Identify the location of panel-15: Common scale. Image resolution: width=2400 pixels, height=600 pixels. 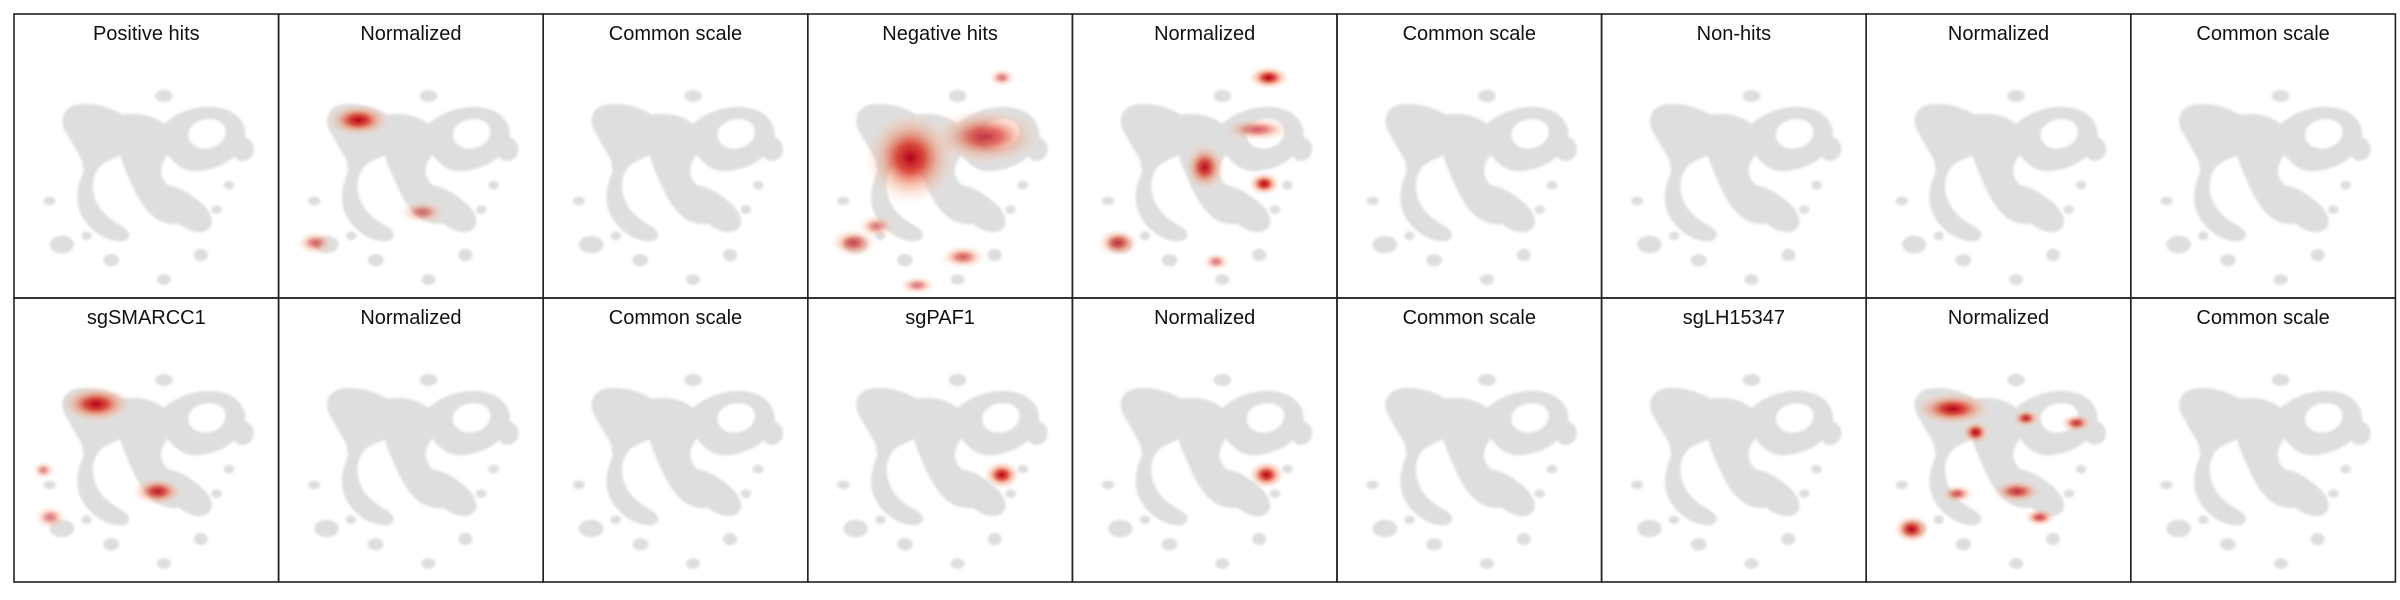
(1469, 440).